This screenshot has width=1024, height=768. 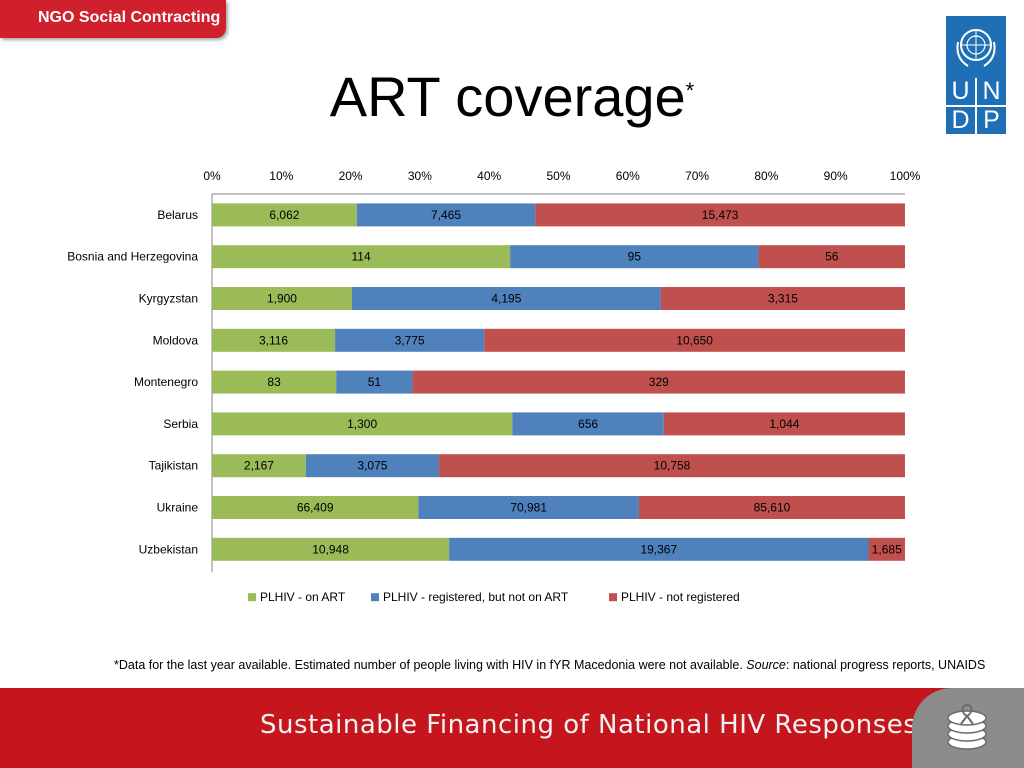 I want to click on data-label: 6,062, so click(x=284, y=215).